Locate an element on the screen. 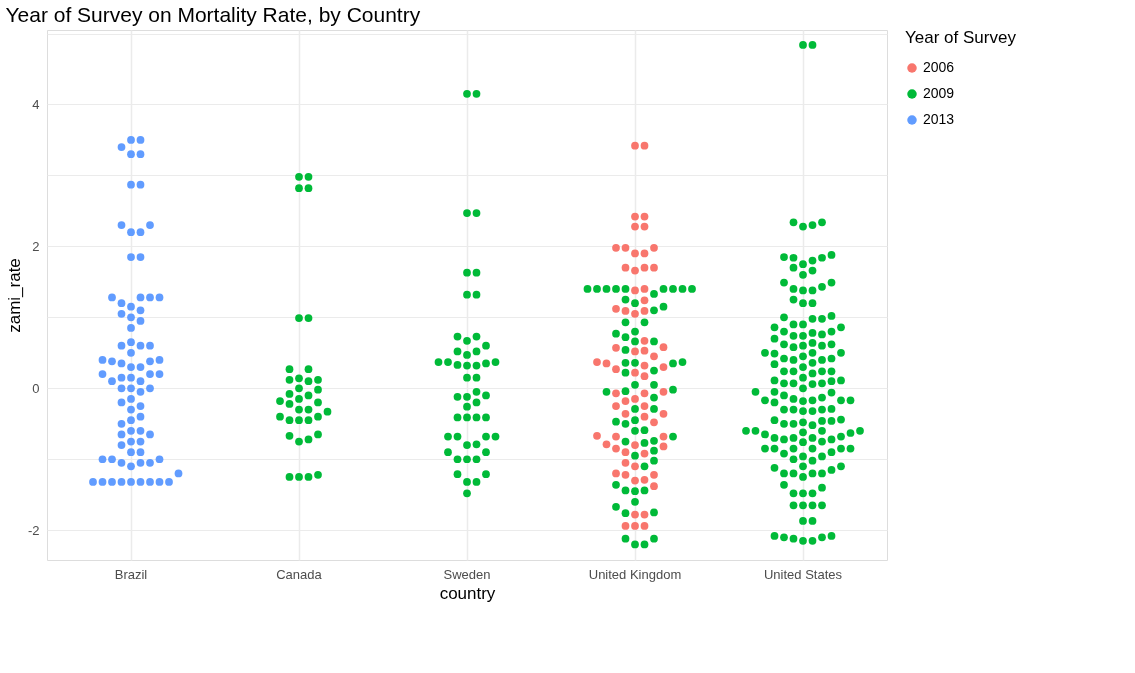 This screenshot has height=673, width=1135. y-axis-title: zami_rate is located at coordinates (14, 295).